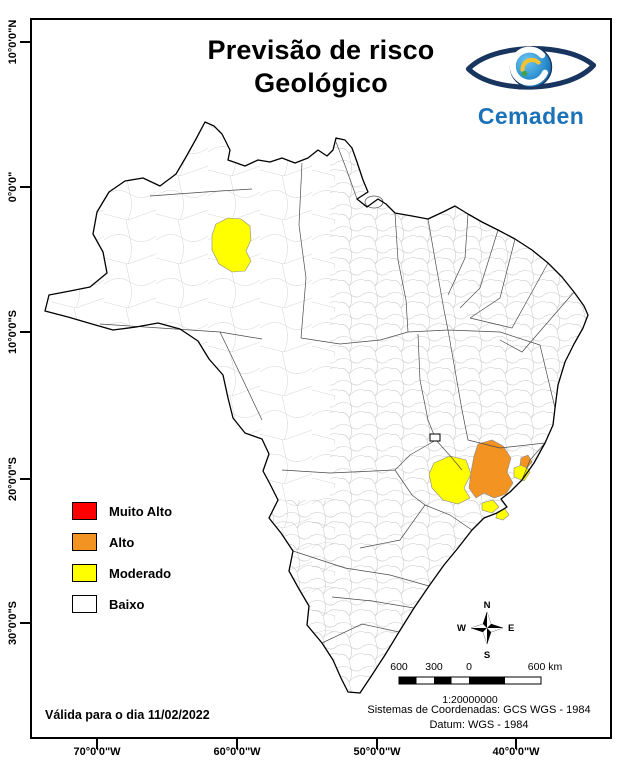 The width and height of the screenshot is (642, 768). I want to click on cemaden-logo: Cemaden, so click(531, 83).